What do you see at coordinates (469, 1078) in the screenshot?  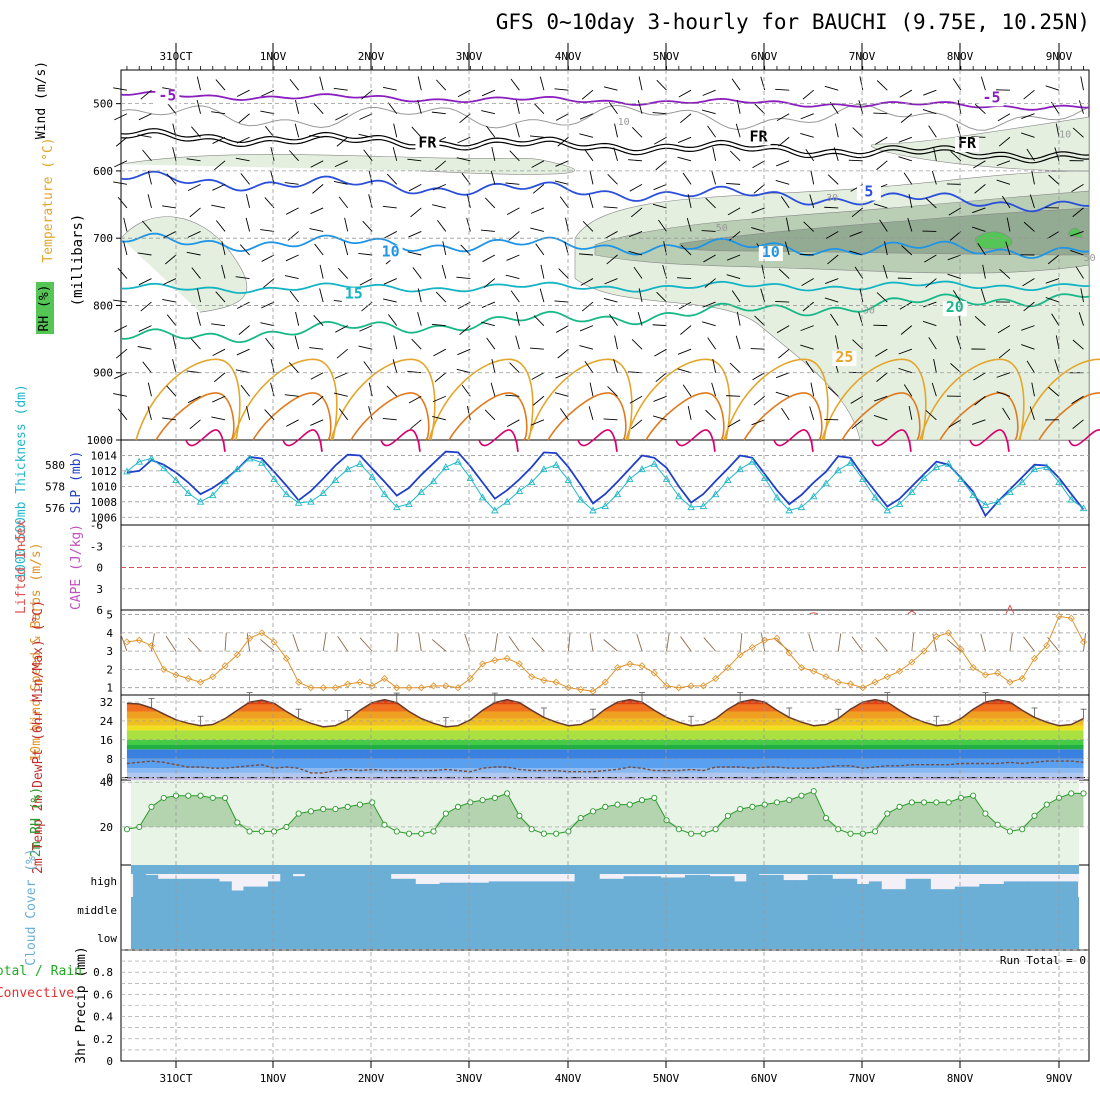 I see `date-label-bottom: 3NOV` at bounding box center [469, 1078].